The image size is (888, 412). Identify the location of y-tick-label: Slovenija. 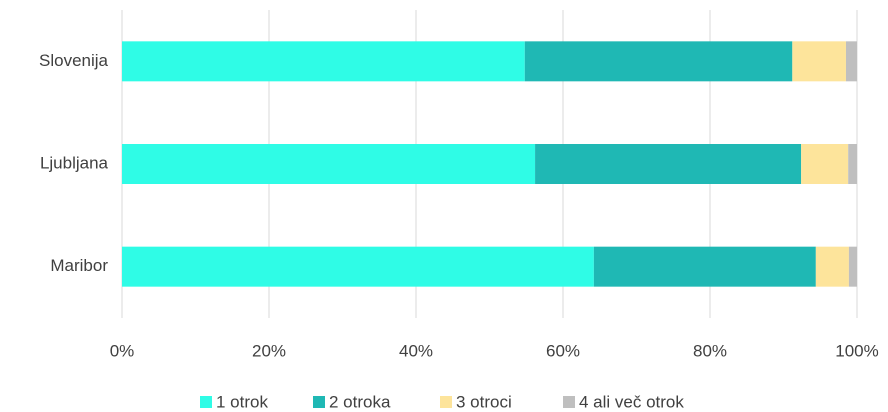
(74, 60).